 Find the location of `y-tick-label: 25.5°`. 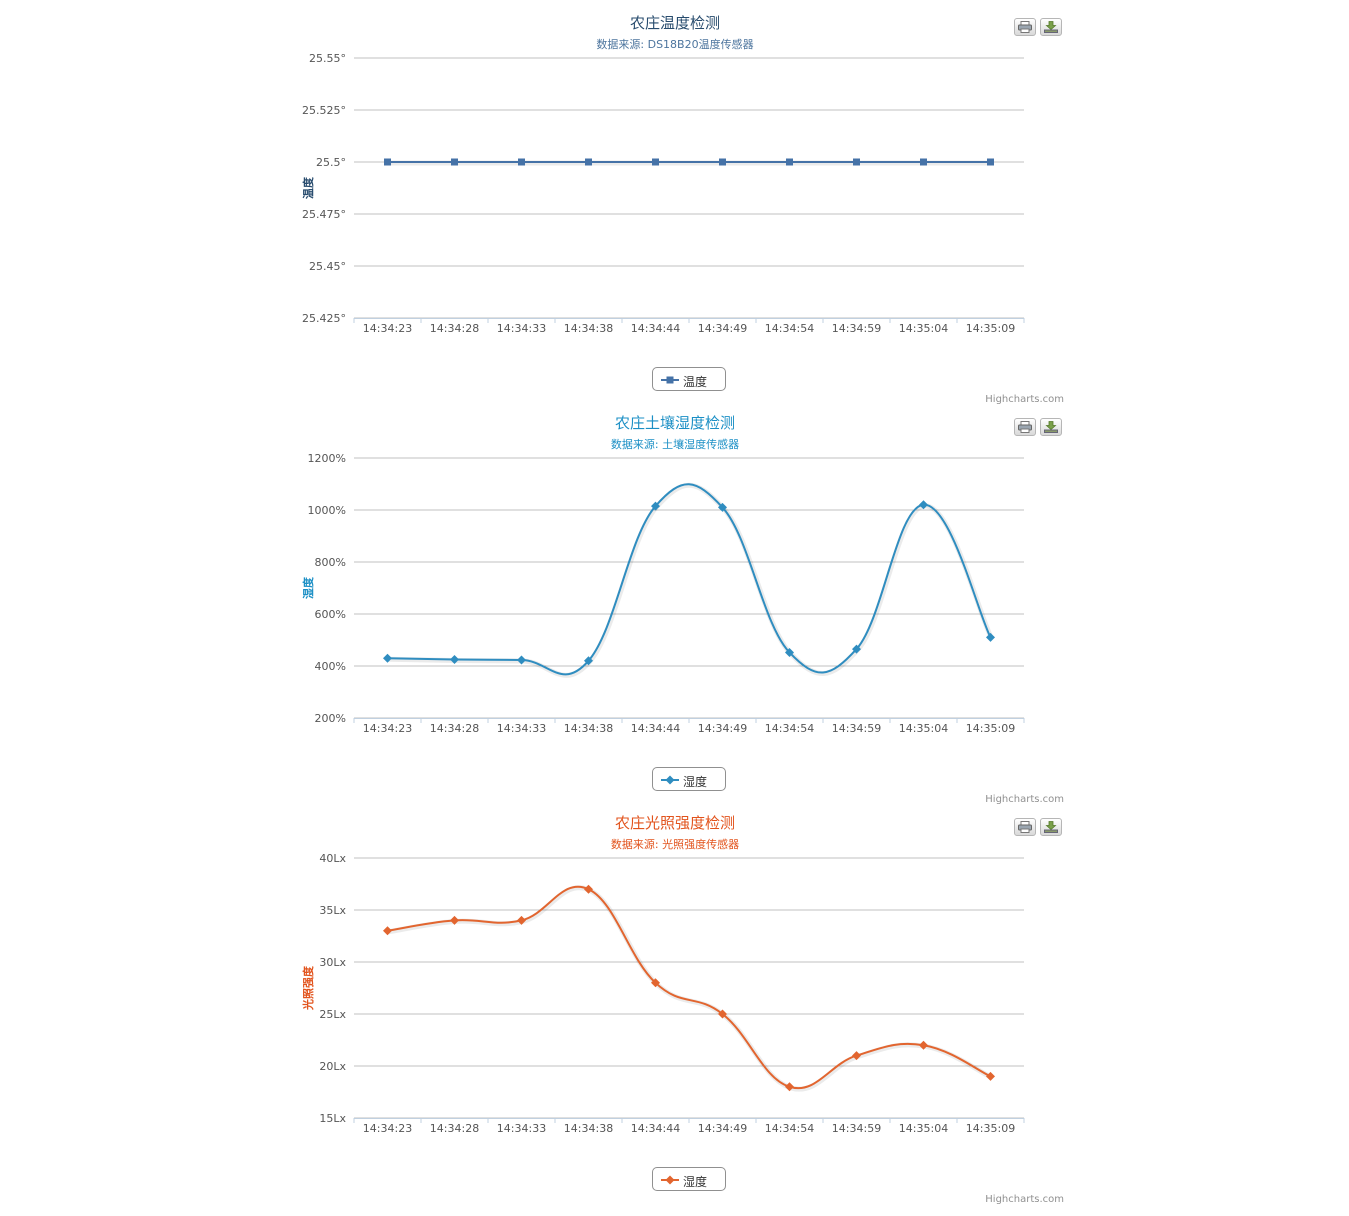

y-tick-label: 25.5° is located at coordinates (331, 162).